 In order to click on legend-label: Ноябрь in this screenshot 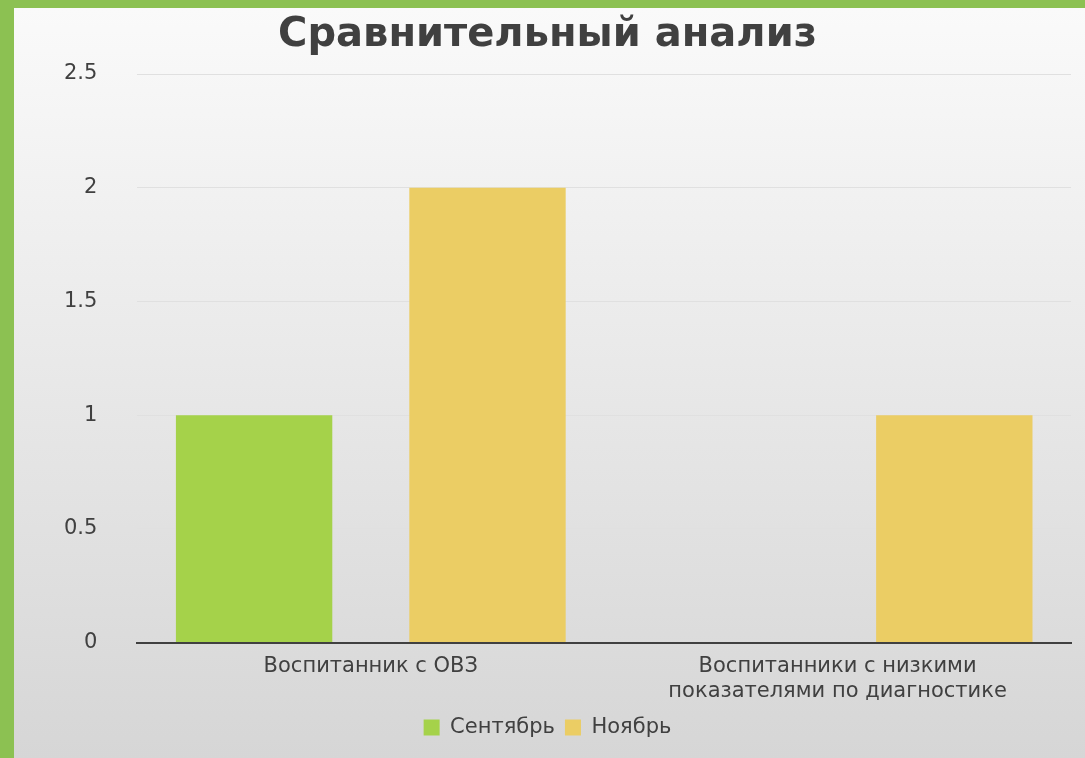, I will do `click(631, 725)`.